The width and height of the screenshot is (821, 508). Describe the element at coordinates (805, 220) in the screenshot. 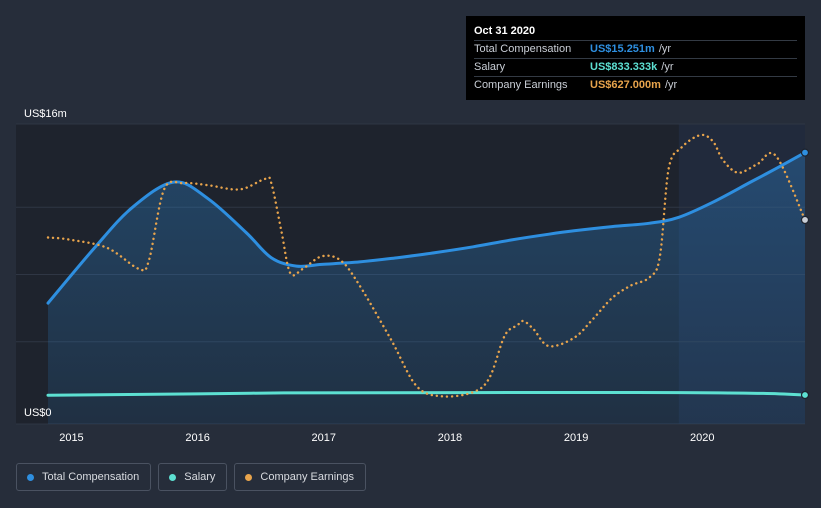

I see `company-earnings-end-point` at that location.